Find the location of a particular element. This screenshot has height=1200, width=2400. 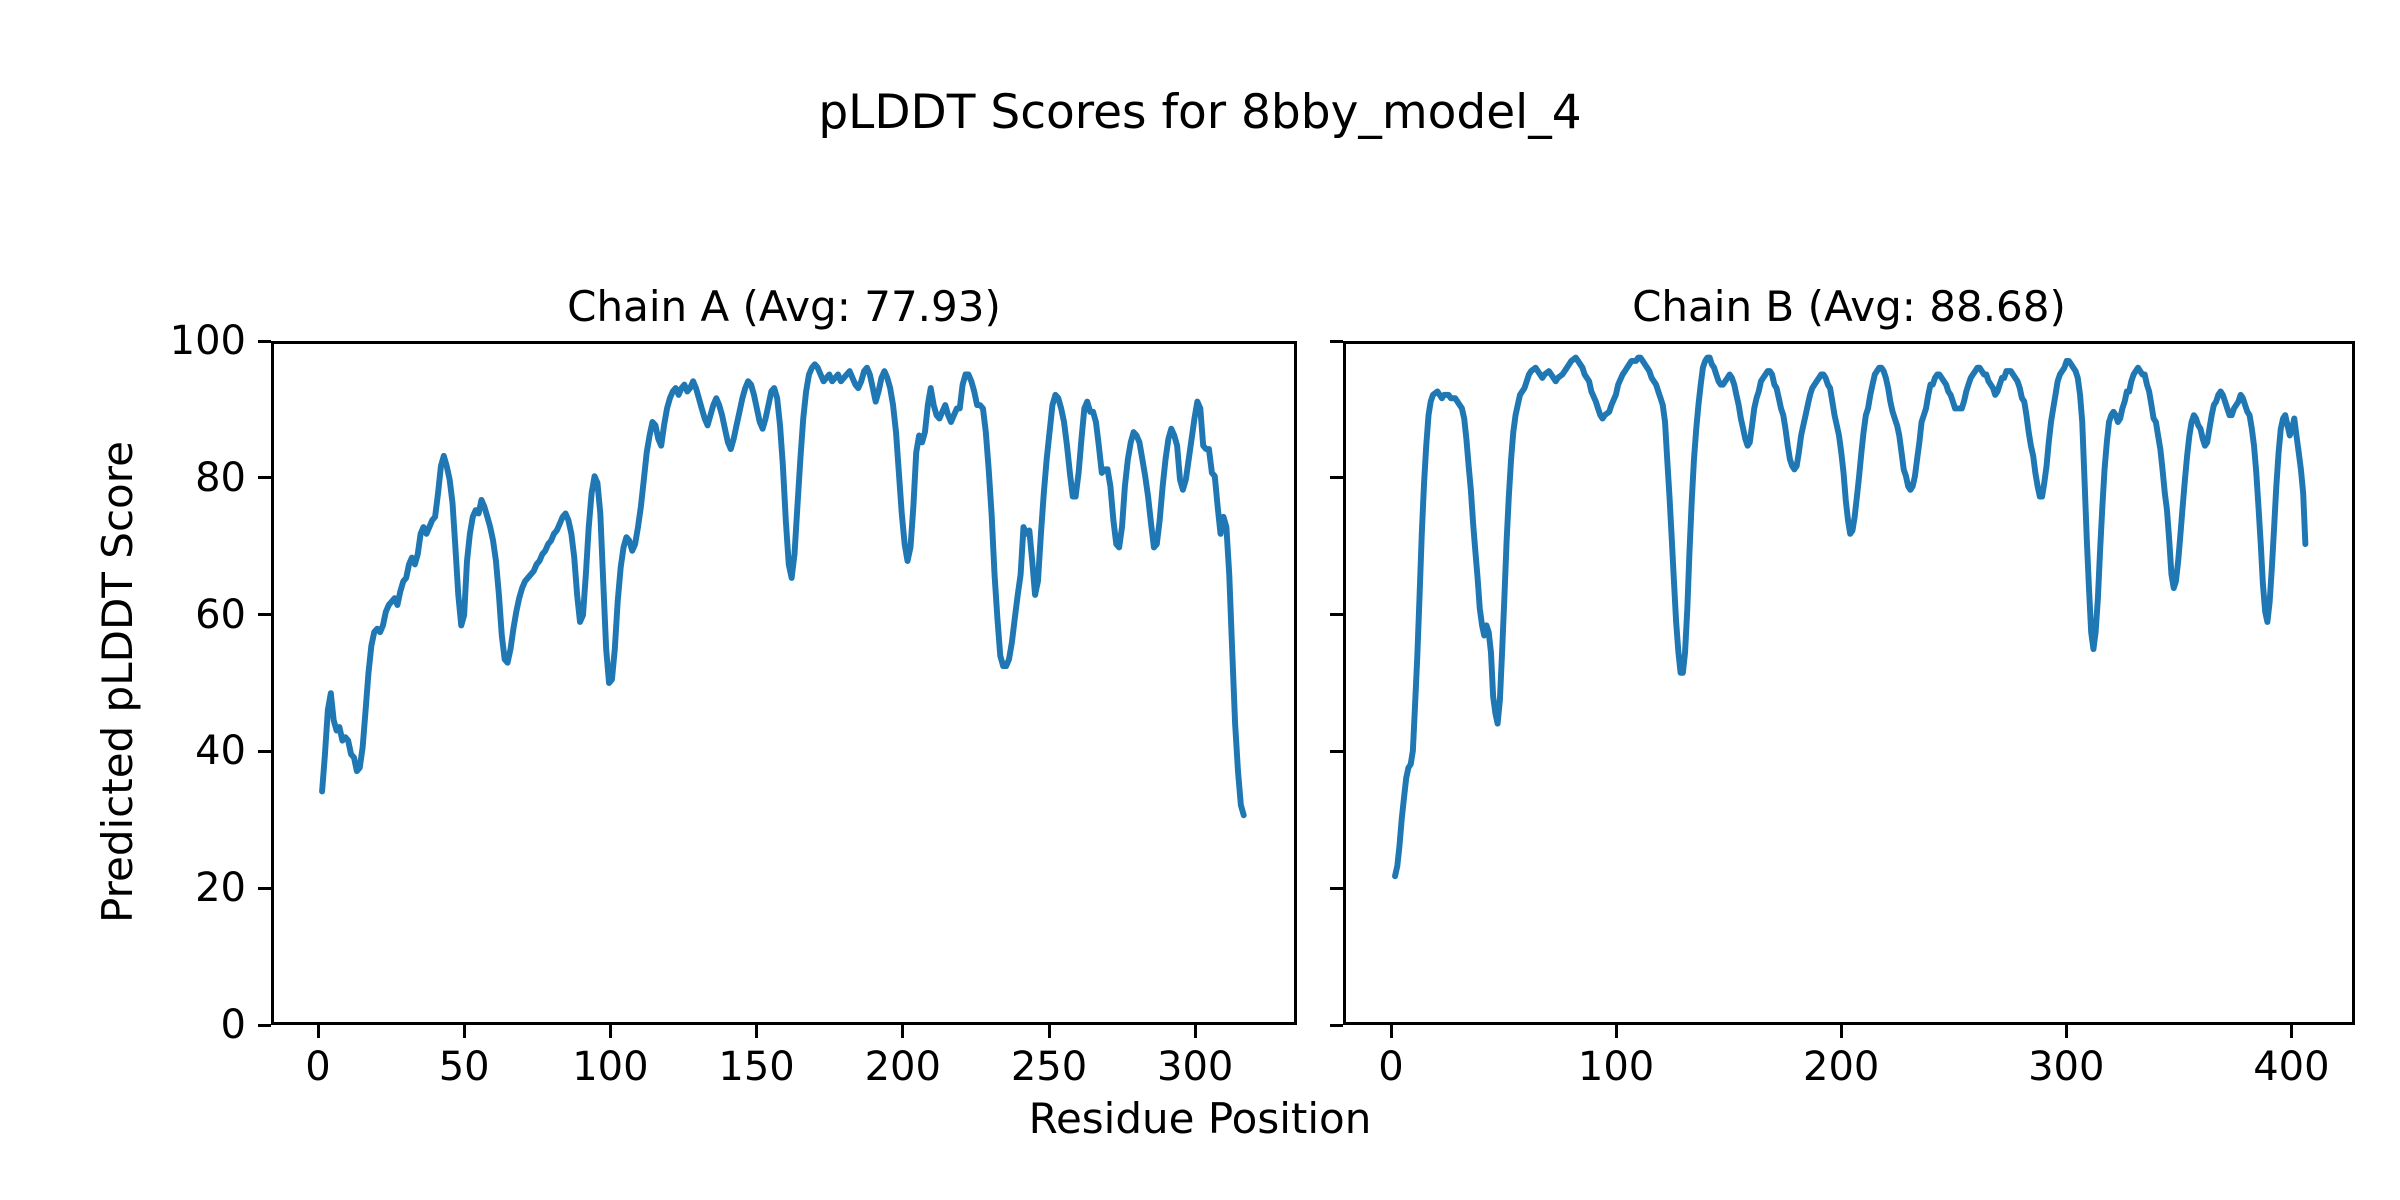

y-tick-label: 0 is located at coordinates (233, 1025).